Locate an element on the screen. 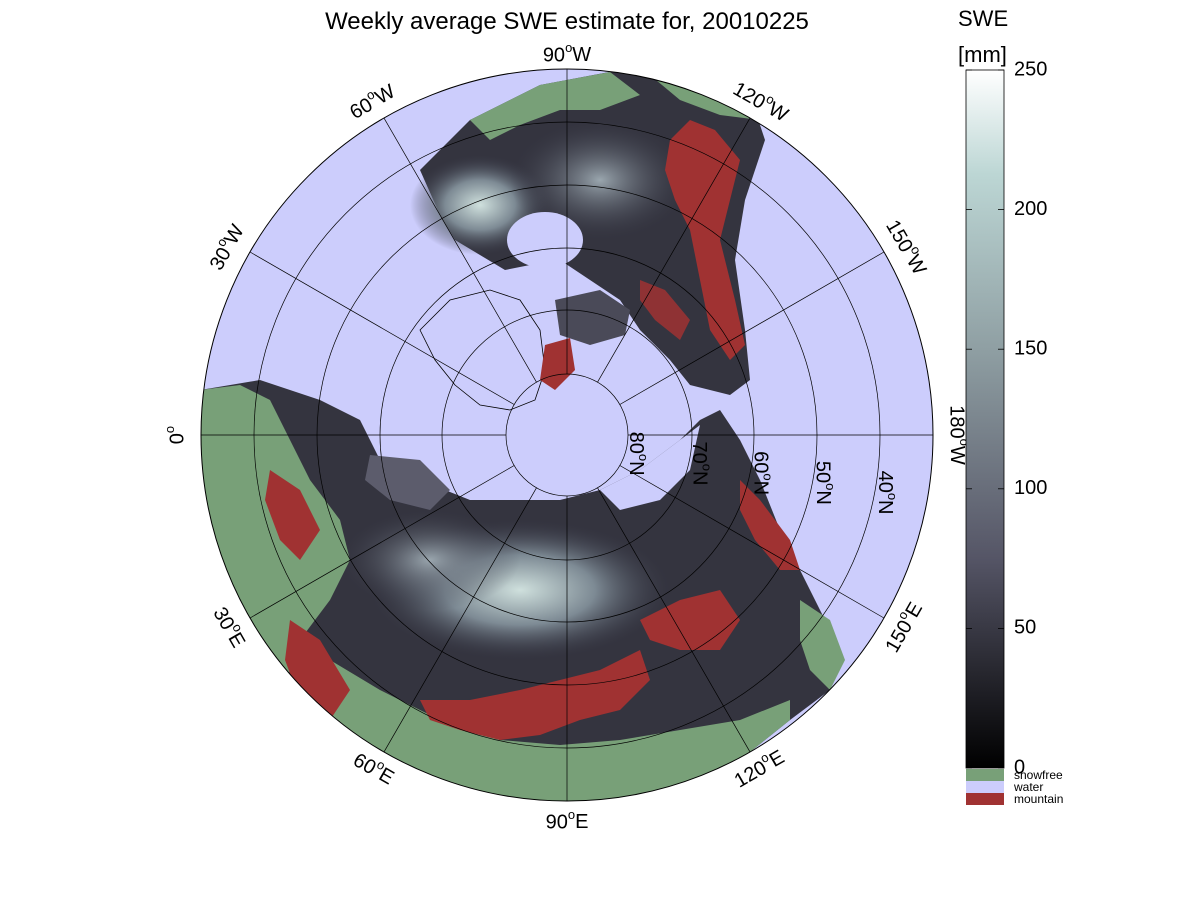 Image resolution: width=1200 pixels, height=905 pixels. arctic-ocean-inlet is located at coordinates (650, 467).